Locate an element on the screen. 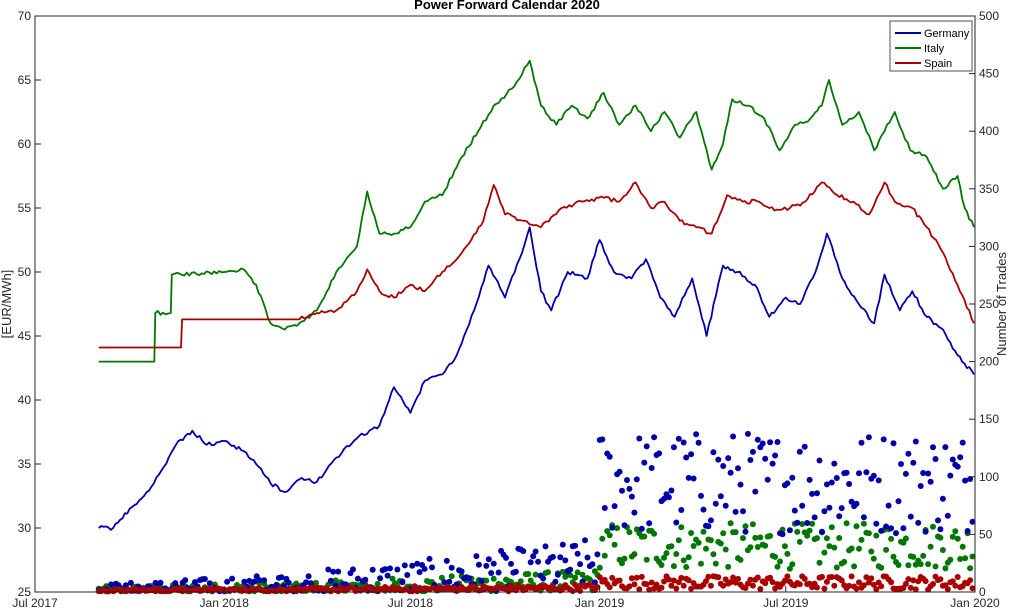 Image resolution: width=1023 pixels, height=611 pixels. right-tick-label: 150 is located at coordinates (989, 419).